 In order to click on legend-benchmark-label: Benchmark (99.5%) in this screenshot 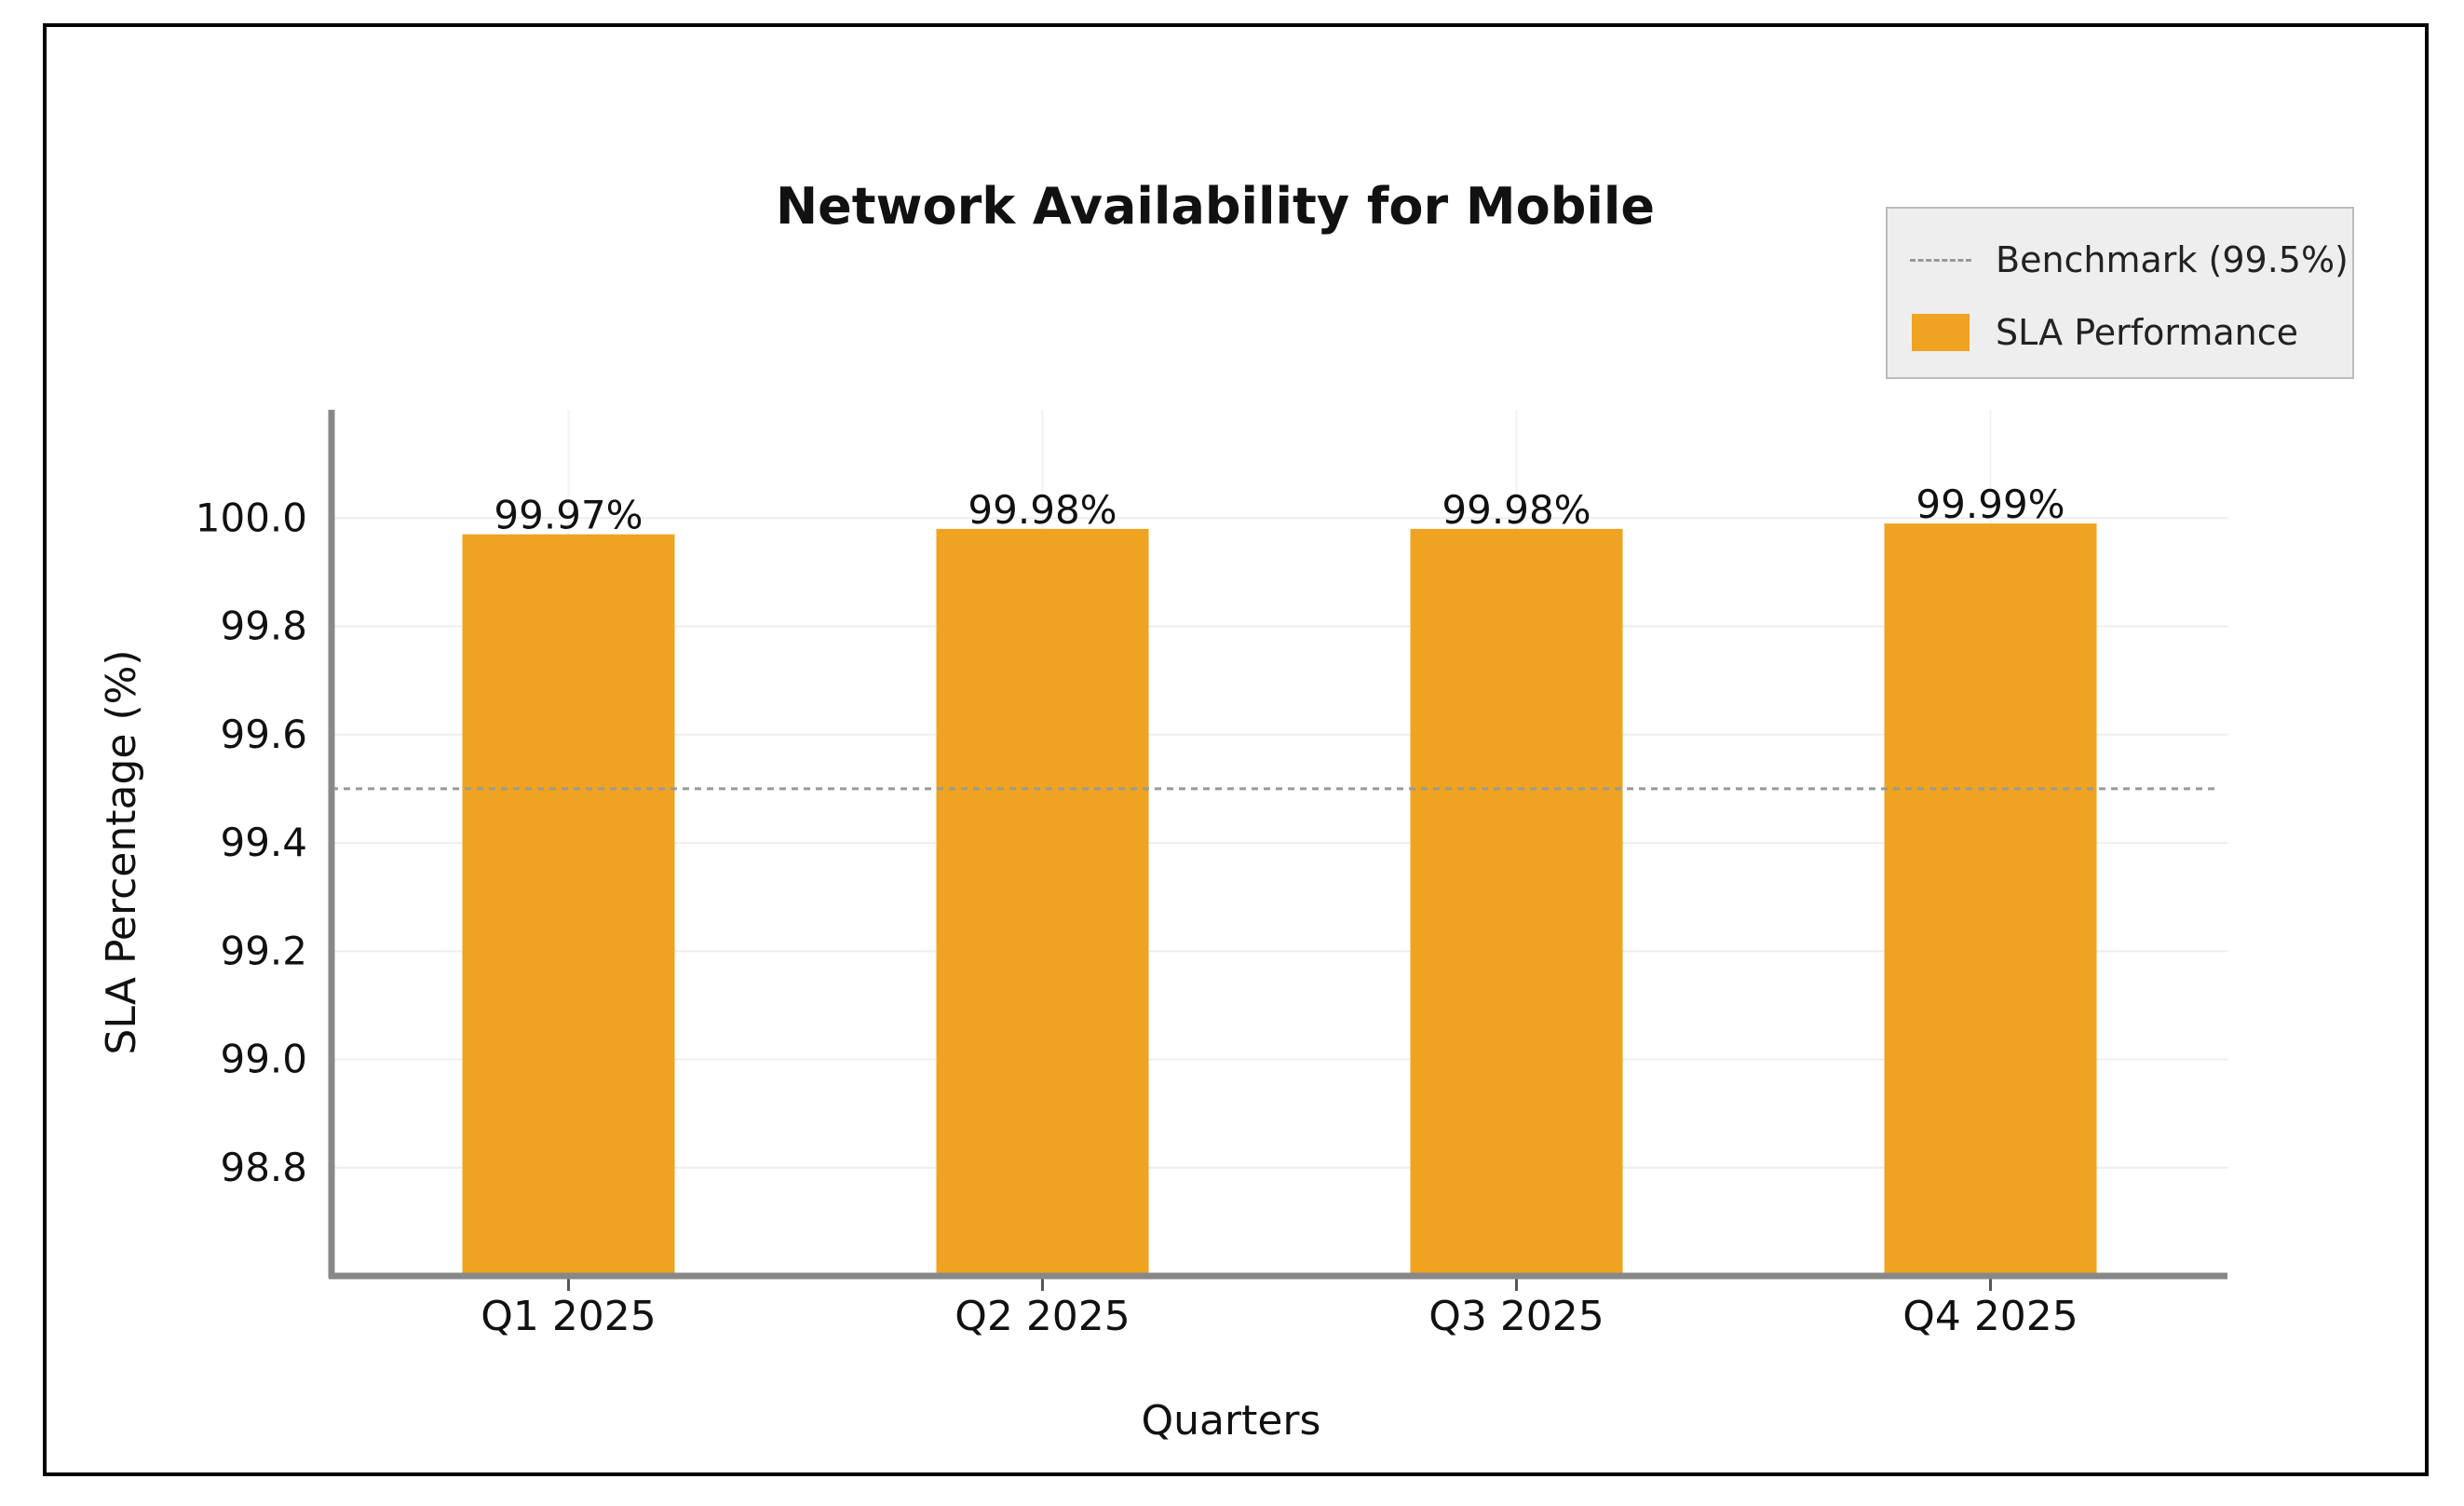, I will do `click(2172, 259)`.